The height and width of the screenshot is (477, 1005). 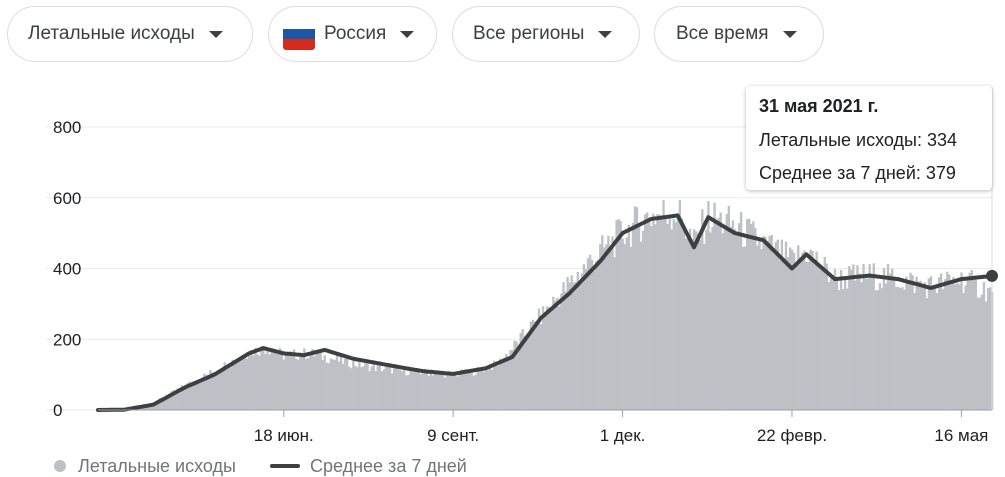 I want to click on flag-stripe-white, so click(x=299, y=23).